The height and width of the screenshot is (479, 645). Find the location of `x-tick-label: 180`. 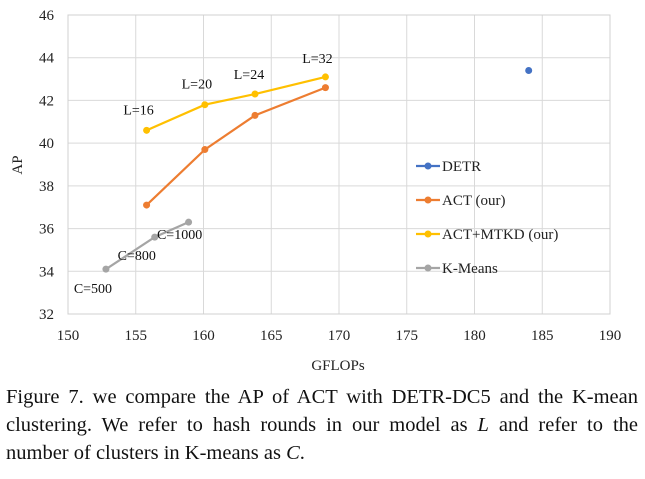

x-tick-label: 180 is located at coordinates (474, 336).